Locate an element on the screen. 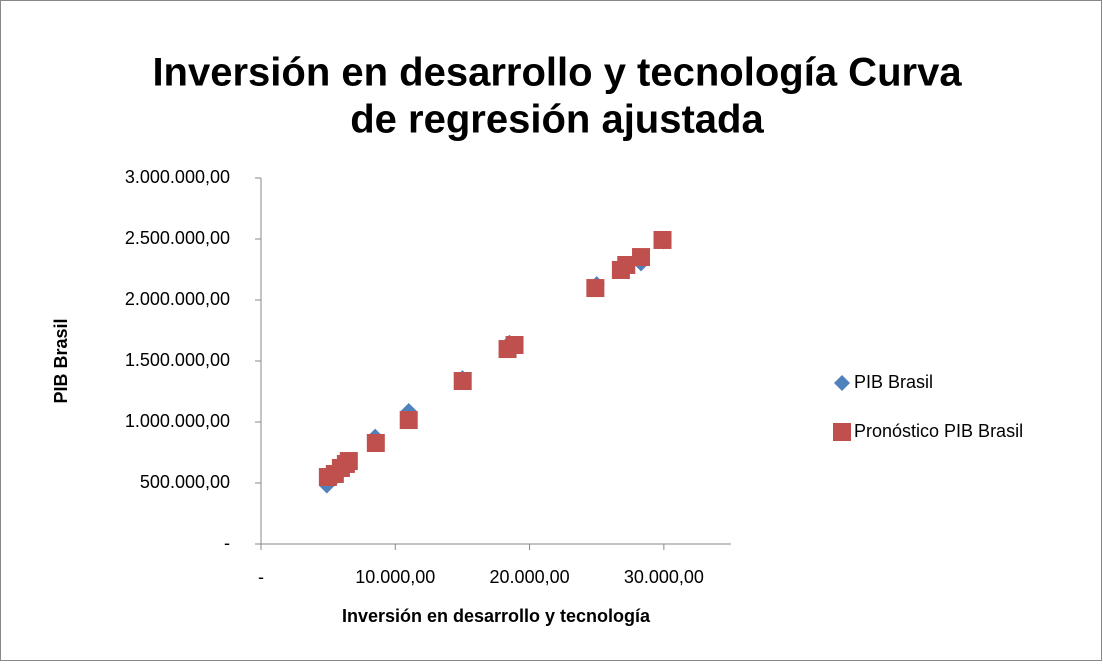 The width and height of the screenshot is (1103, 667). y-tick-label: 1.500.000,00 is located at coordinates (177, 360).